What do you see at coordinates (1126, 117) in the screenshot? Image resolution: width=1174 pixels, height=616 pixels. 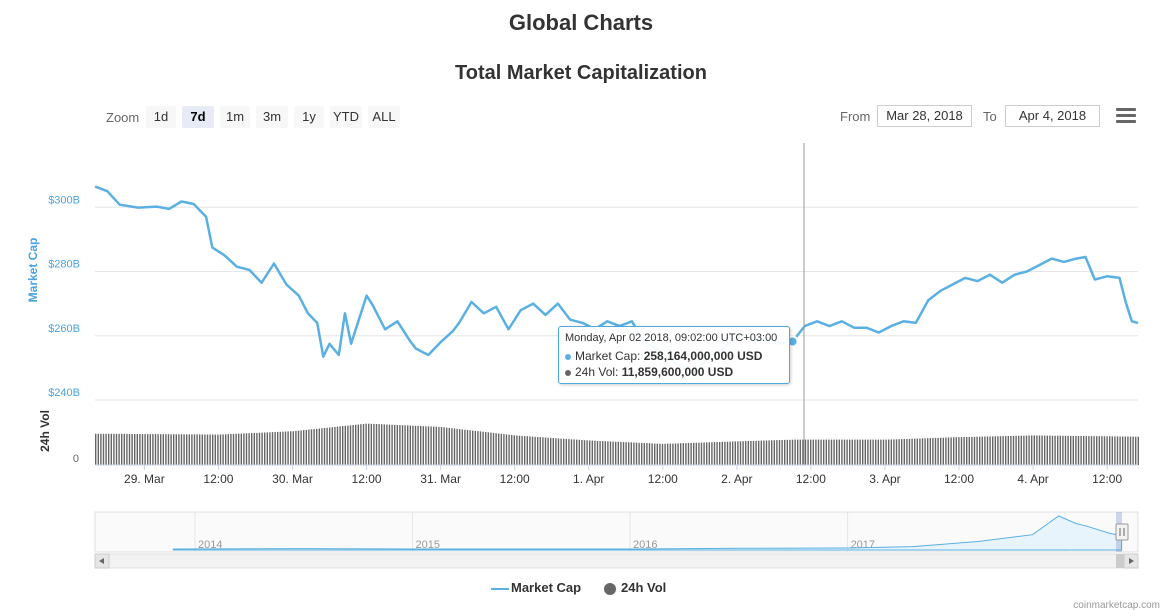 I see `hamburger-menu-icon` at bounding box center [1126, 117].